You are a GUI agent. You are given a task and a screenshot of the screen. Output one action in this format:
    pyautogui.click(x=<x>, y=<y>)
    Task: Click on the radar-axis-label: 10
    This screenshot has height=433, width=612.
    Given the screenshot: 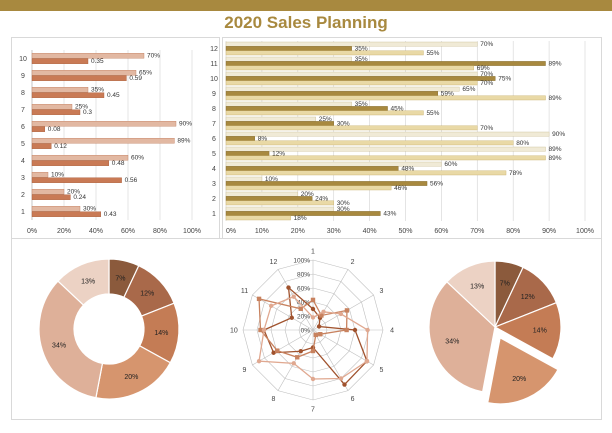 What is the action you would take?
    pyautogui.click(x=234, y=331)
    